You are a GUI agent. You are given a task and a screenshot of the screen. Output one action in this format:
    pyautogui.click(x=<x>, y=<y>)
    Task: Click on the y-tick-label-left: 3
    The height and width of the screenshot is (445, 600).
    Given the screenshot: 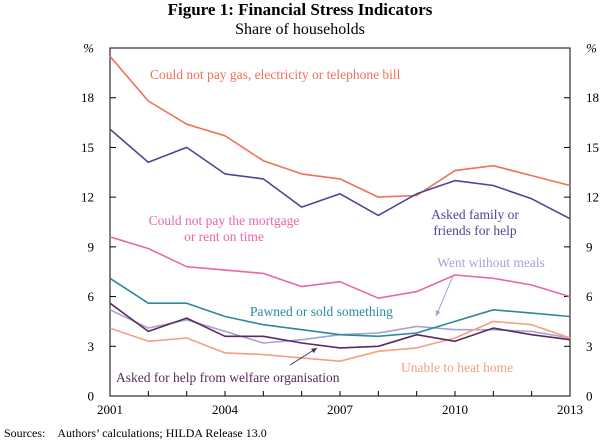 What is the action you would take?
    pyautogui.click(x=91, y=346)
    